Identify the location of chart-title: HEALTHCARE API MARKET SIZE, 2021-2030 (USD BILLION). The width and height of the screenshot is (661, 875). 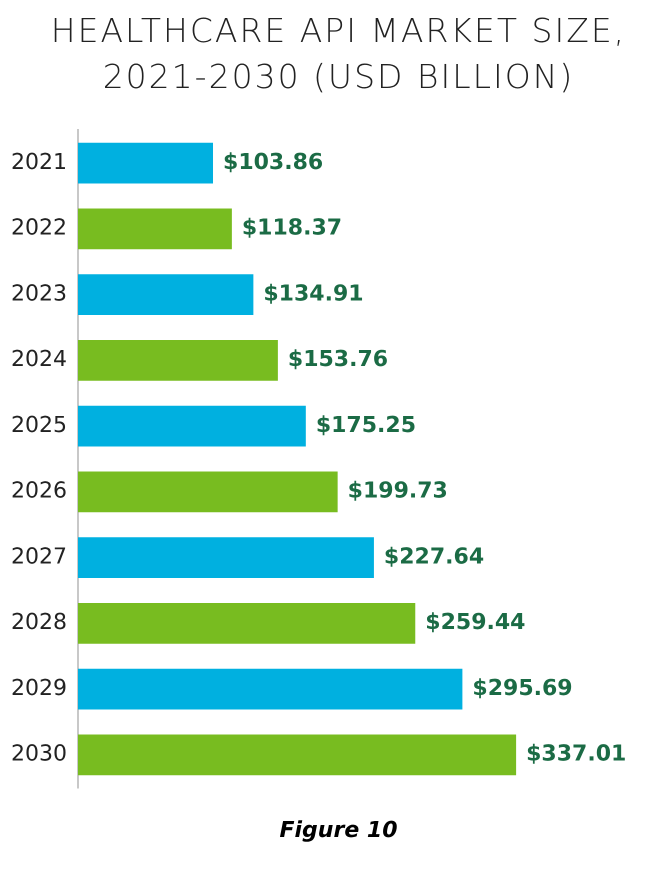
(339, 54).